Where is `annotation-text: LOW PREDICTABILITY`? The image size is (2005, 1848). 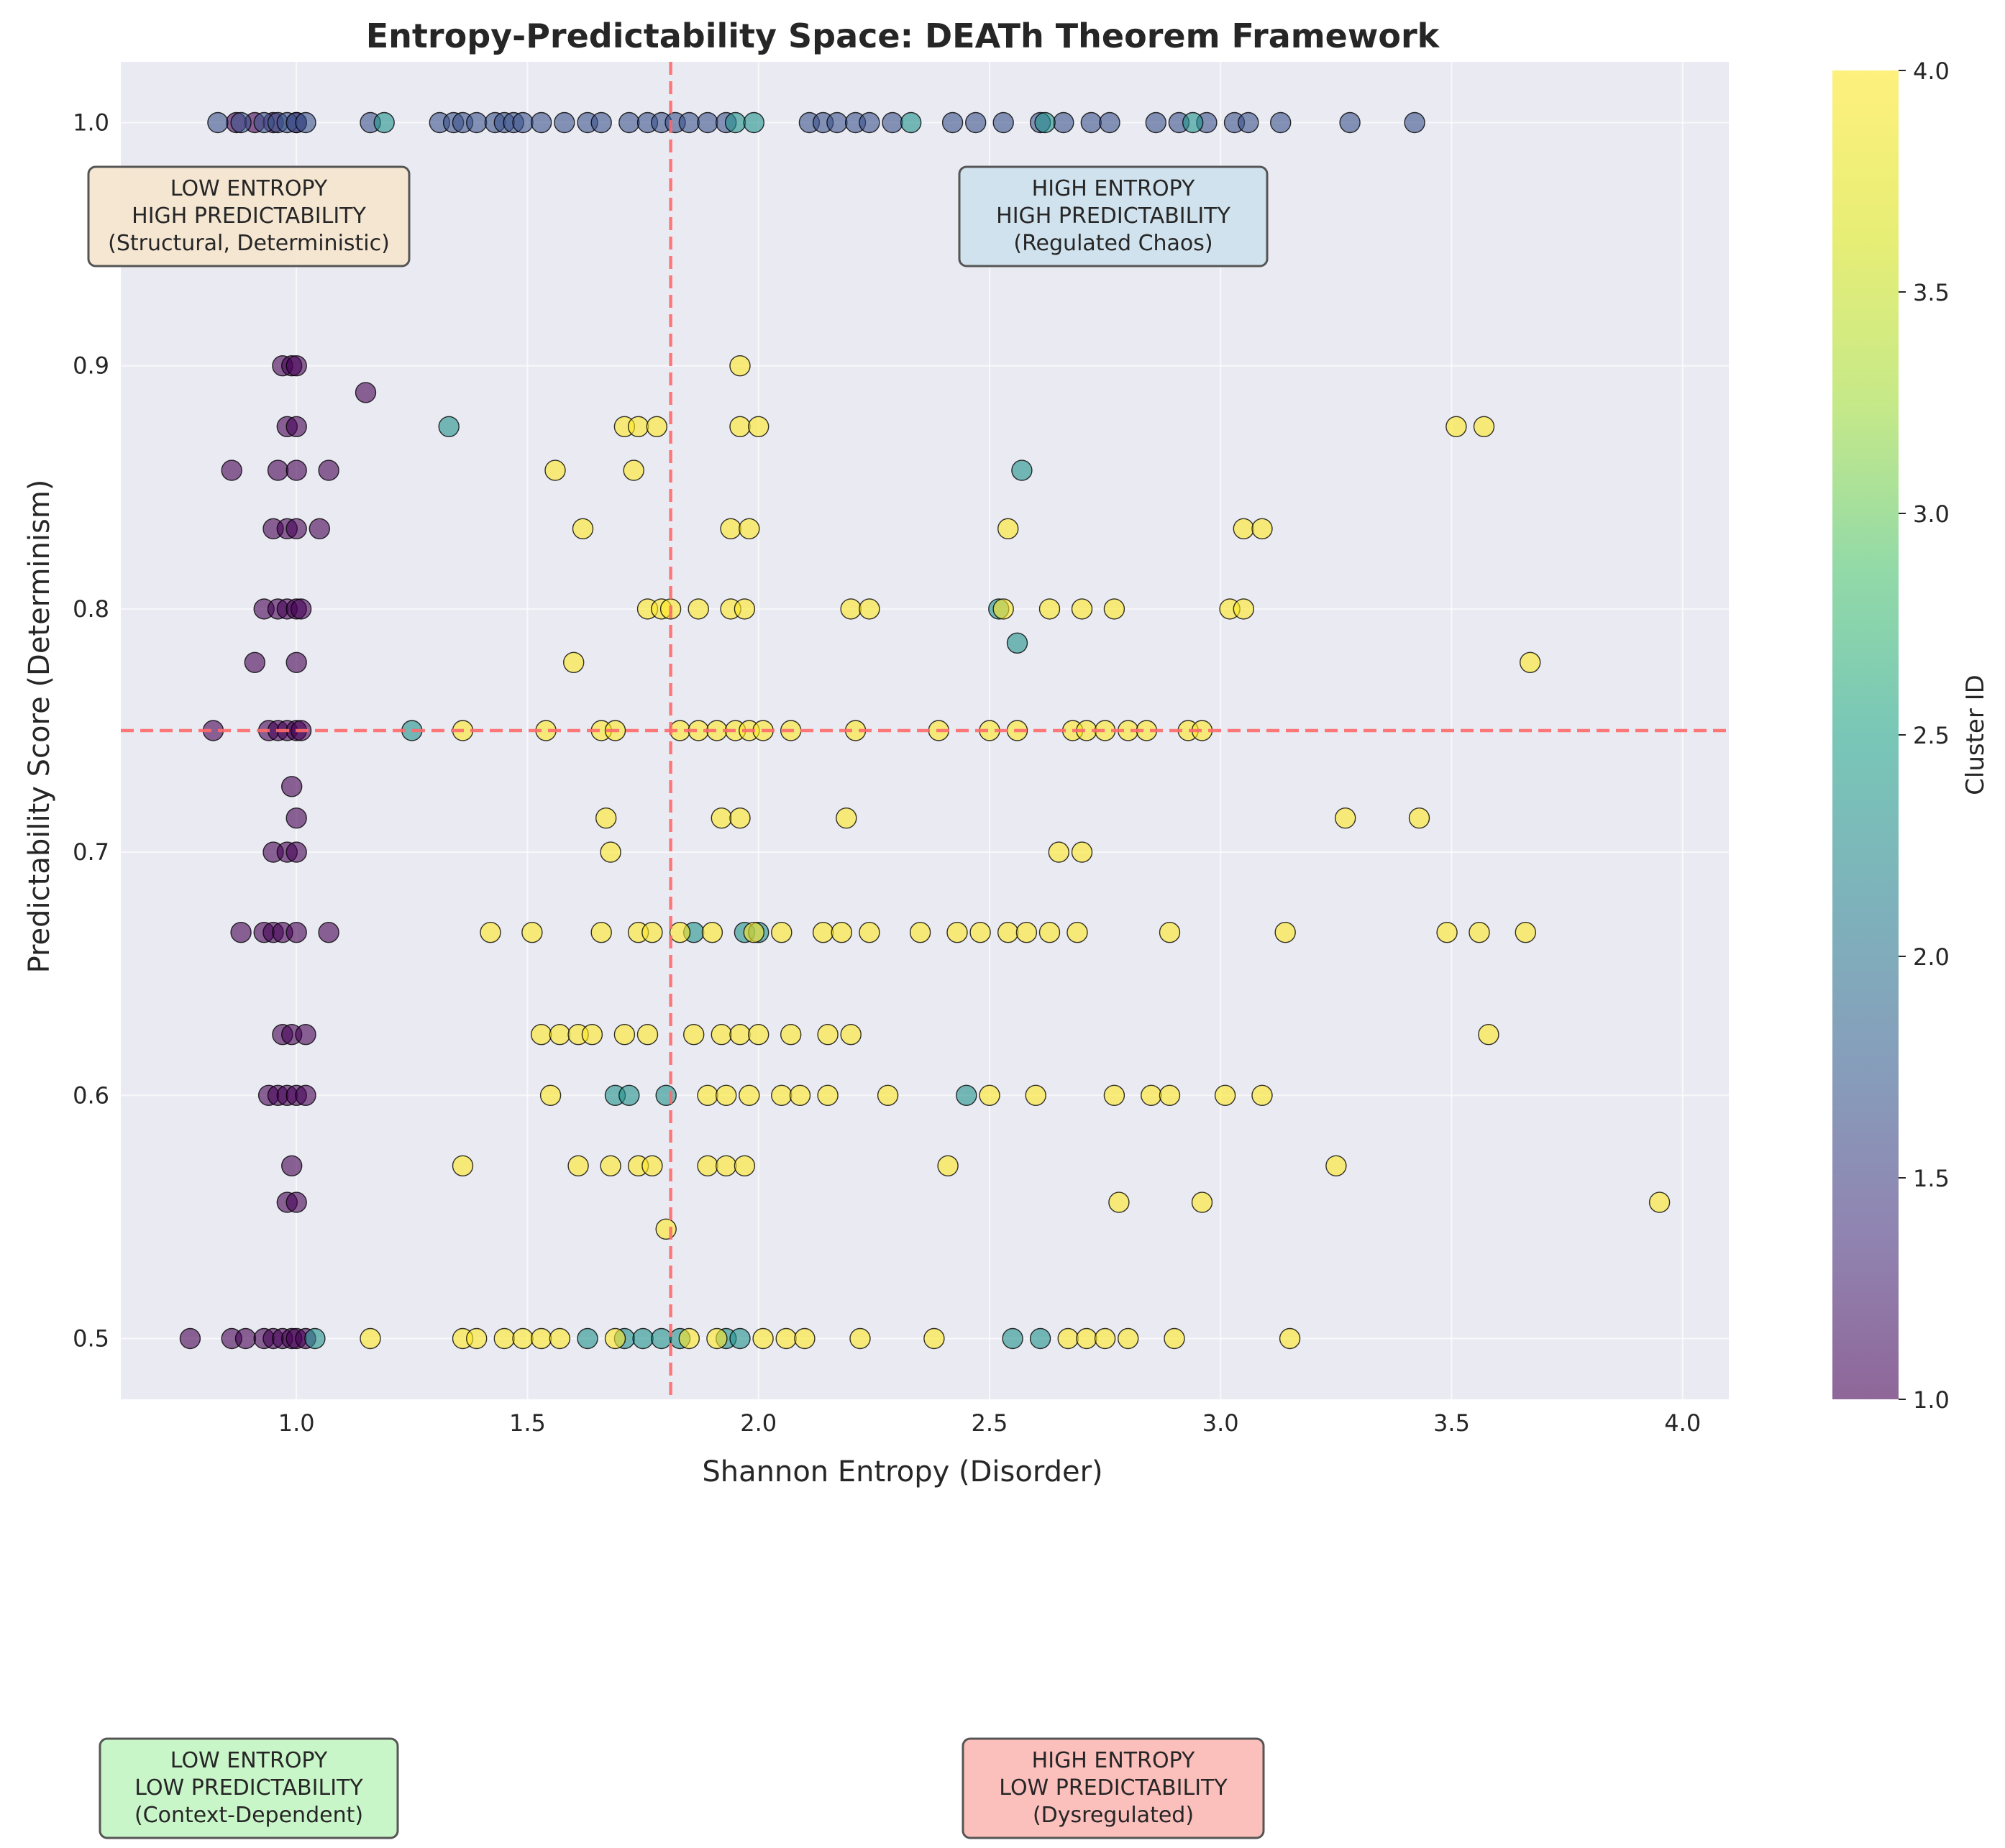 annotation-text: LOW PREDICTABILITY is located at coordinates (248, 1788).